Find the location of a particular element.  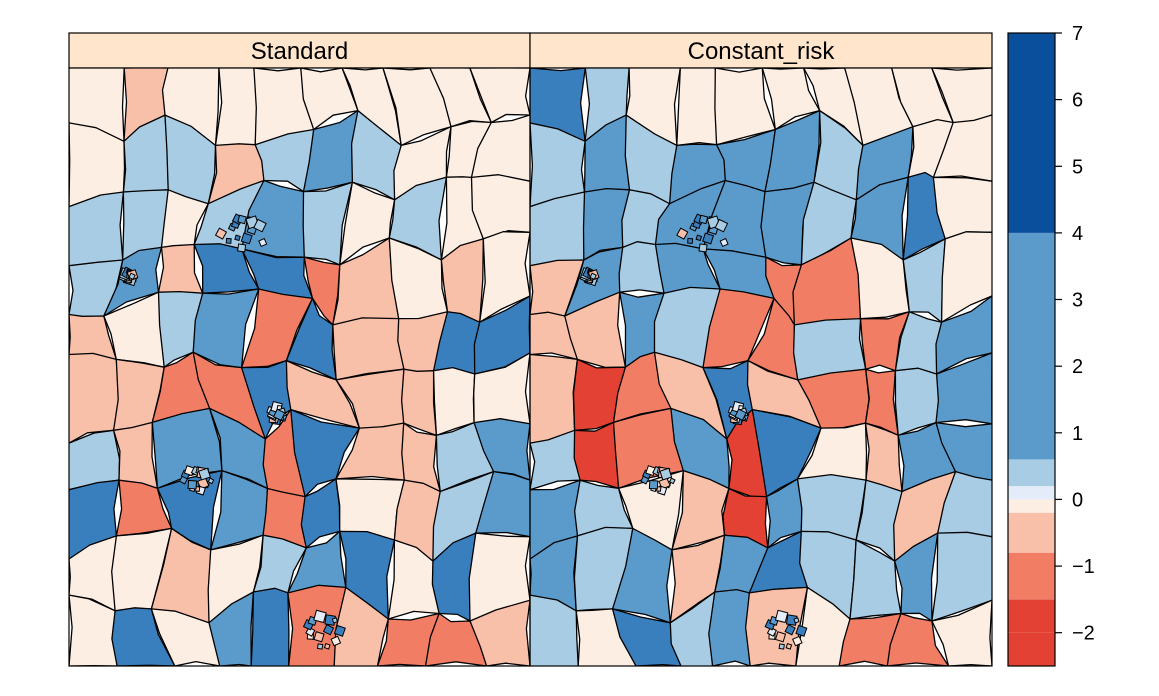

color-key-tick-label: 5 is located at coordinates (1077, 167).